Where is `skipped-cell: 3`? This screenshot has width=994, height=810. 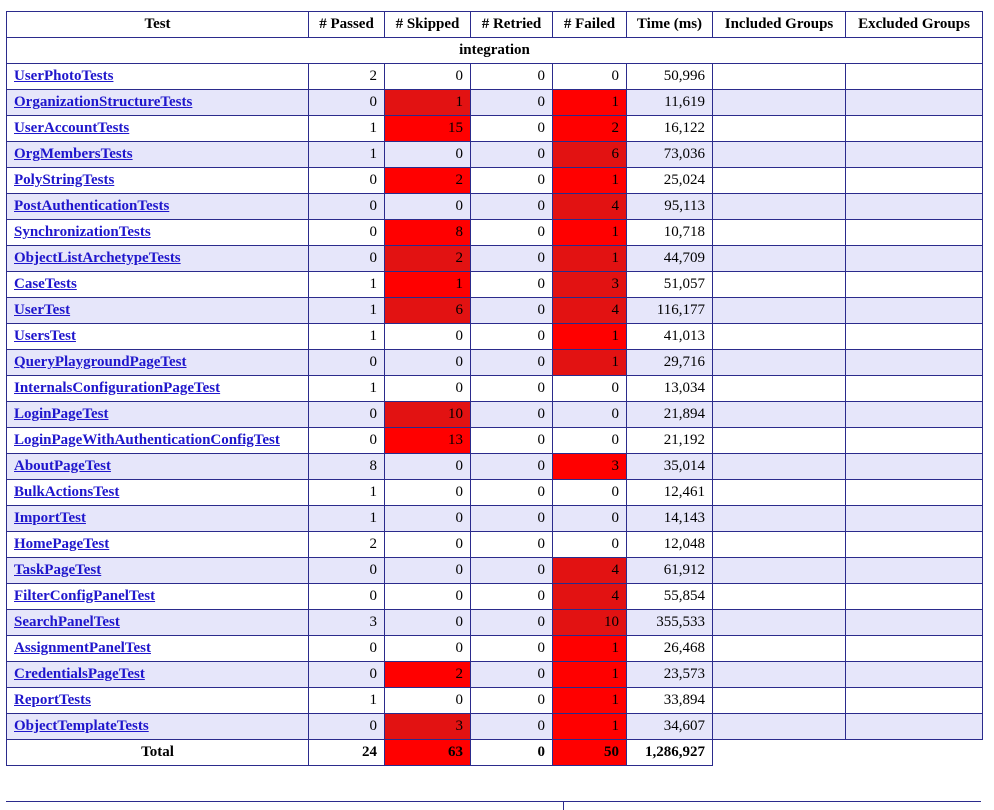
skipped-cell: 3 is located at coordinates (427, 726).